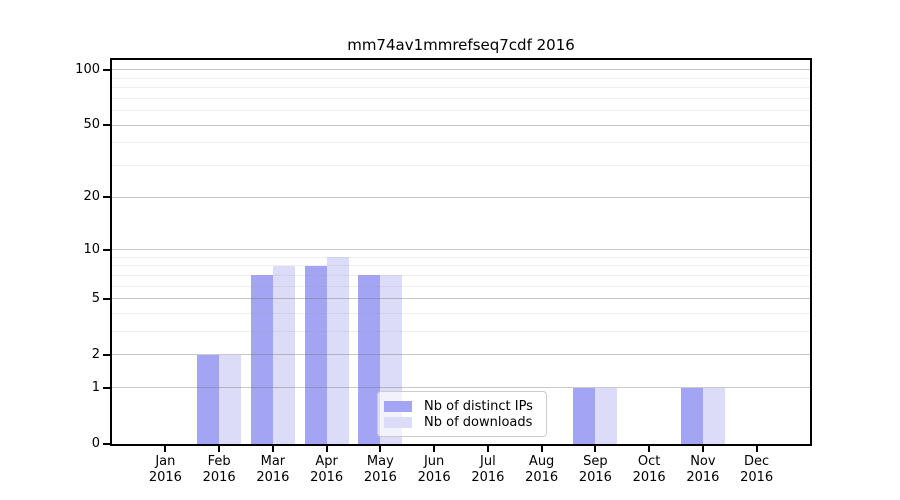 The width and height of the screenshot is (900, 500). What do you see at coordinates (380, 449) in the screenshot?
I see `x-axis-tick-may` at bounding box center [380, 449].